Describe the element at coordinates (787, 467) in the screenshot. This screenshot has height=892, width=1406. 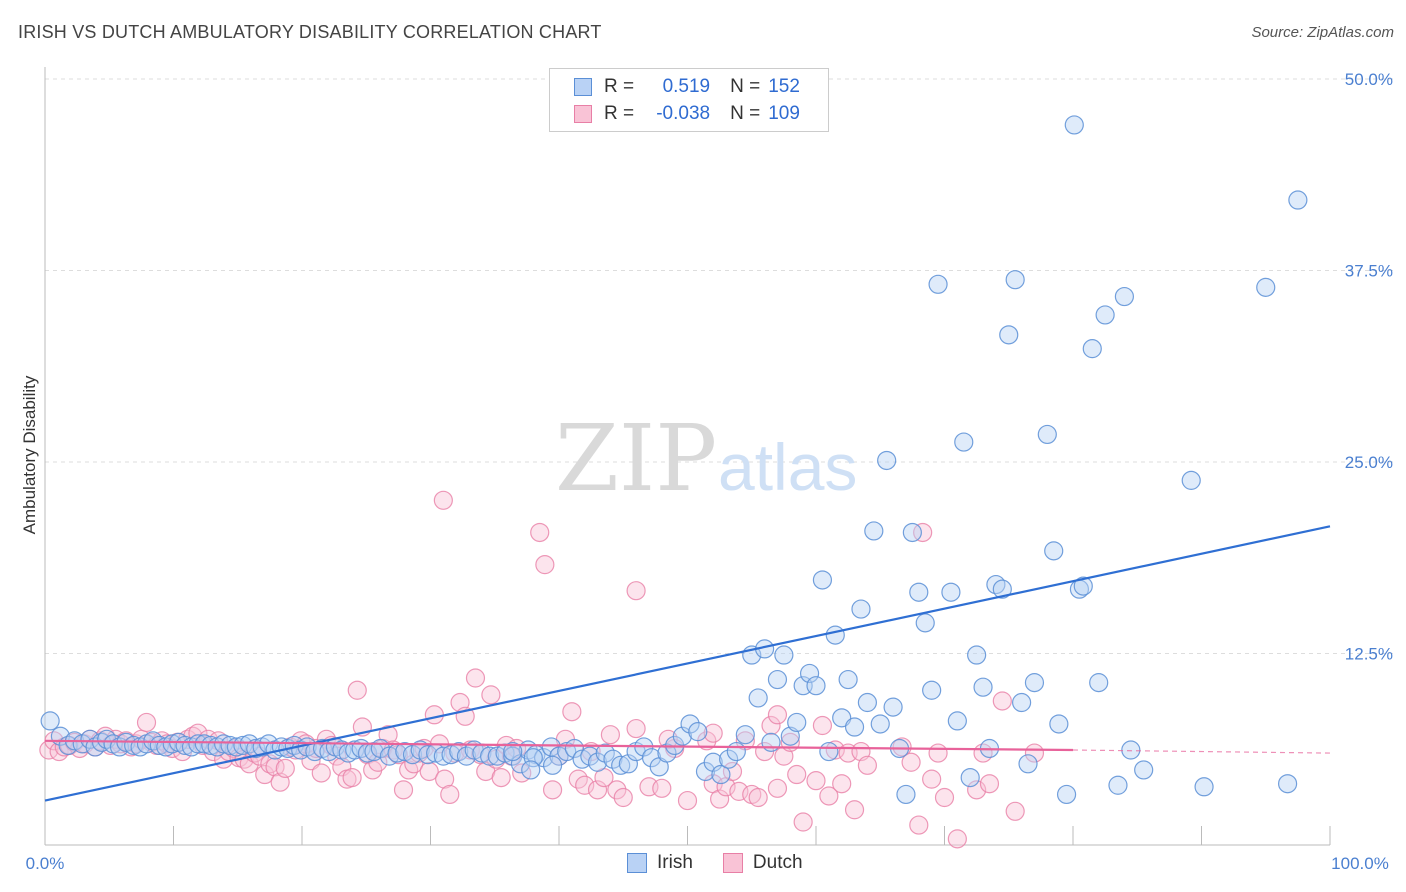
I see `watermark-atlas: atlas` at that location.